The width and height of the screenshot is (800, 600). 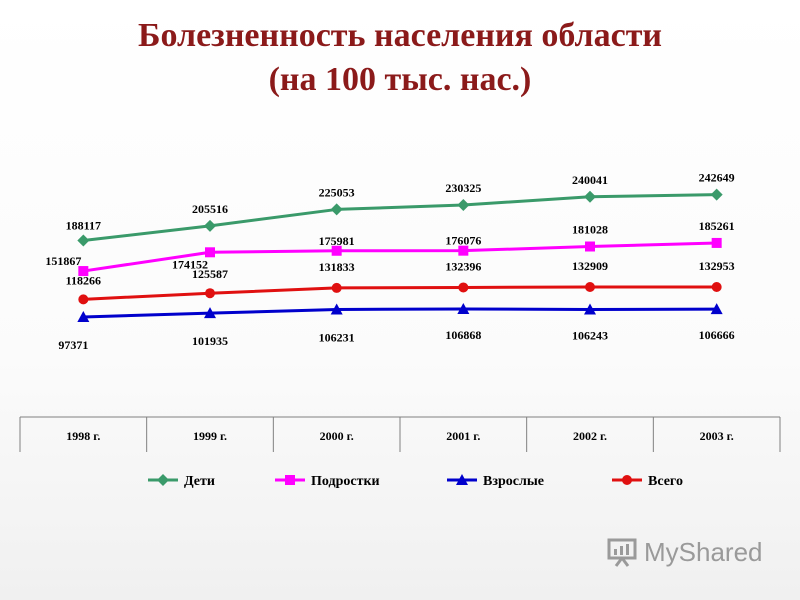 What do you see at coordinates (590, 436) in the screenshot?
I see `x-tick-label: 2002 г.` at bounding box center [590, 436].